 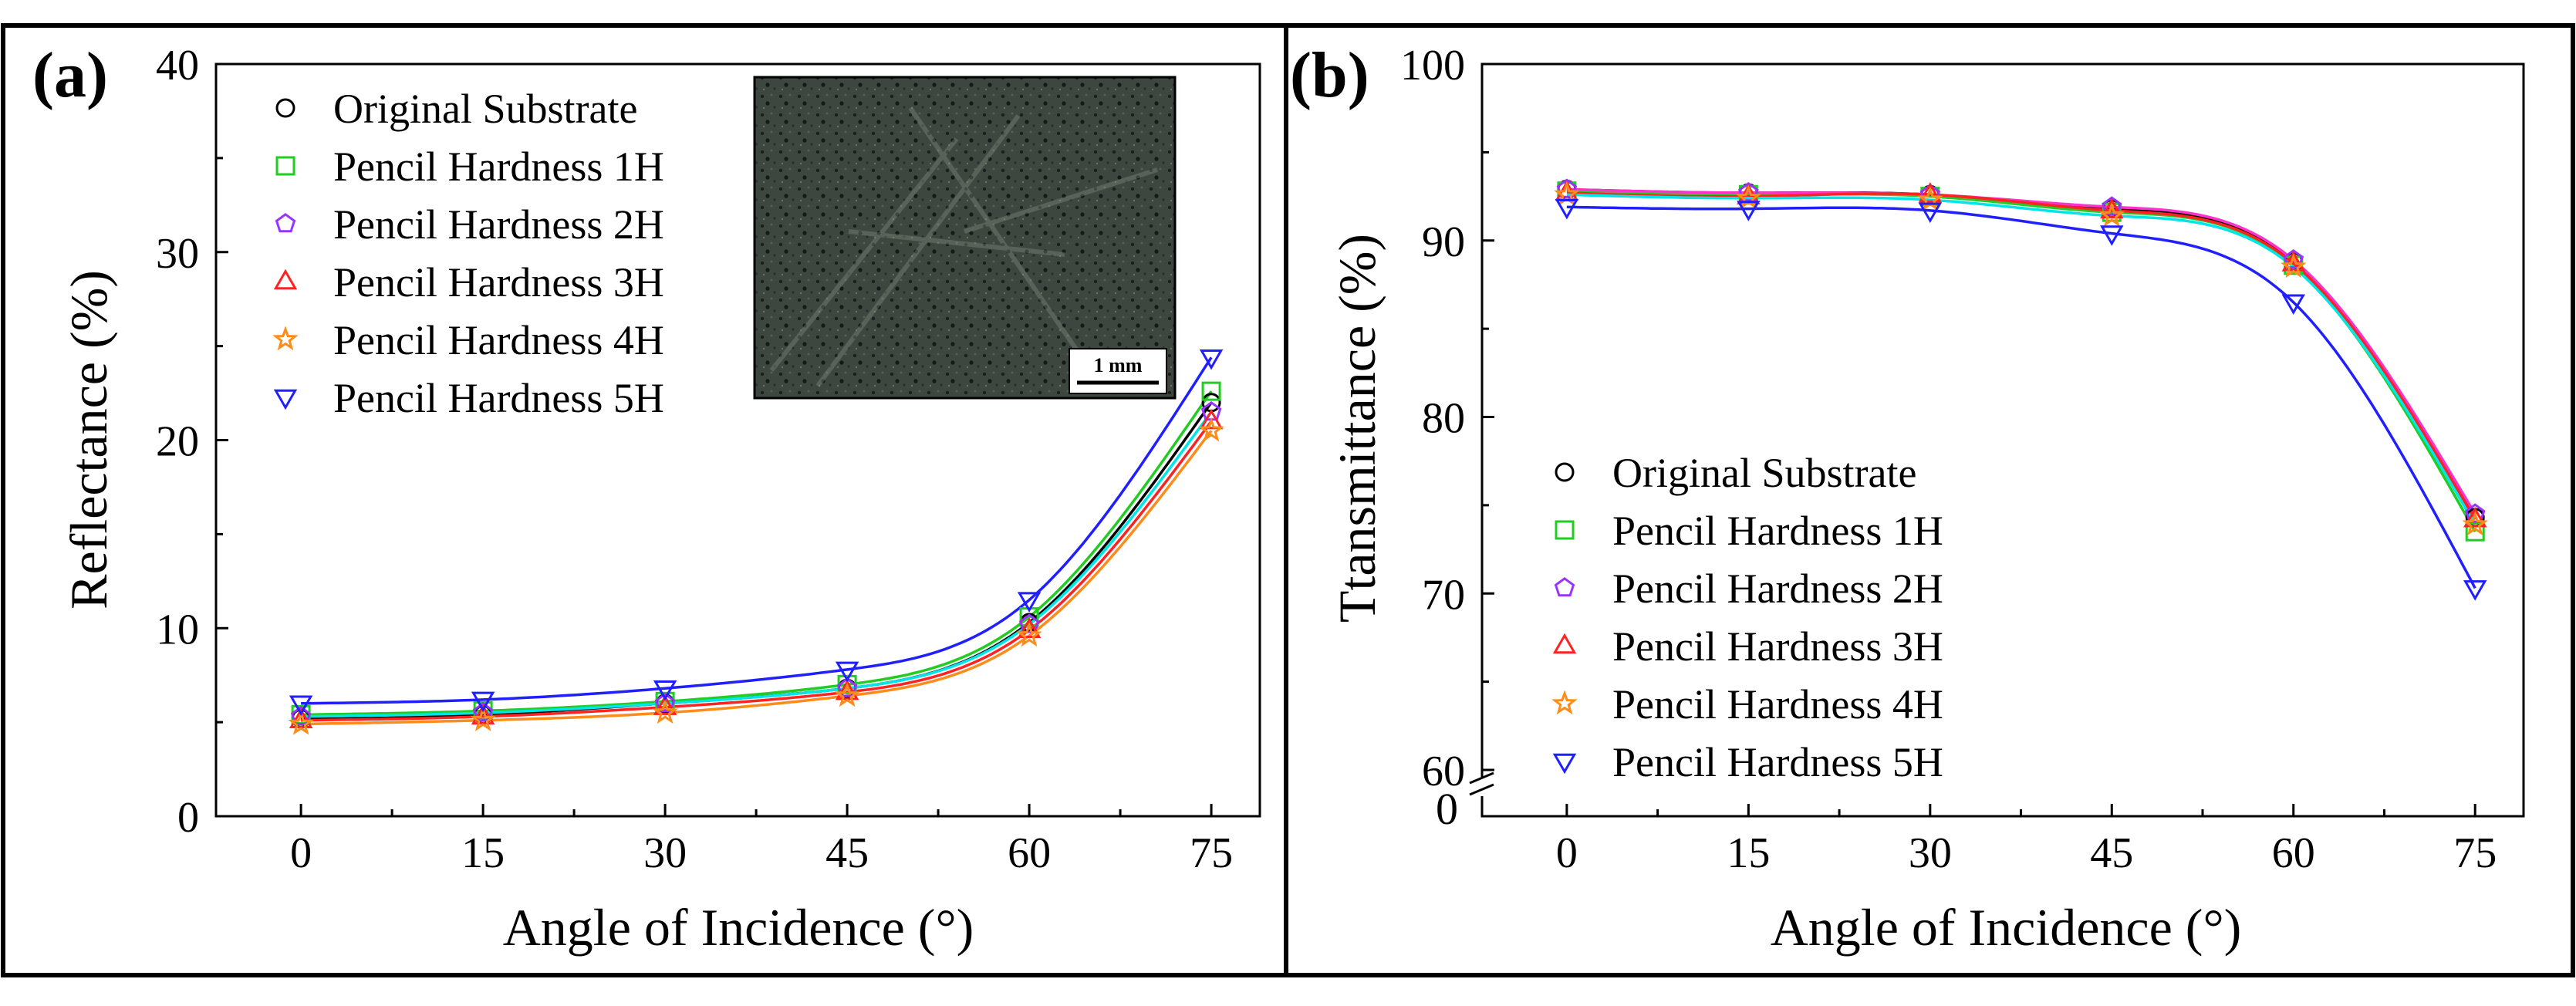 What do you see at coordinates (70, 75) in the screenshot?
I see `panel-a-tag: (a)` at bounding box center [70, 75].